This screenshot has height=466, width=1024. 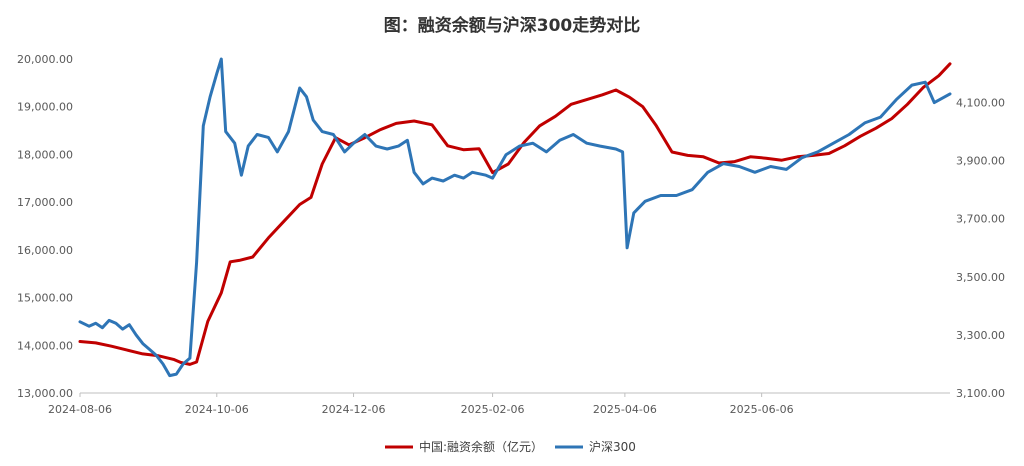 I want to click on right-tick-label: 3,900.00, so click(x=980, y=161).